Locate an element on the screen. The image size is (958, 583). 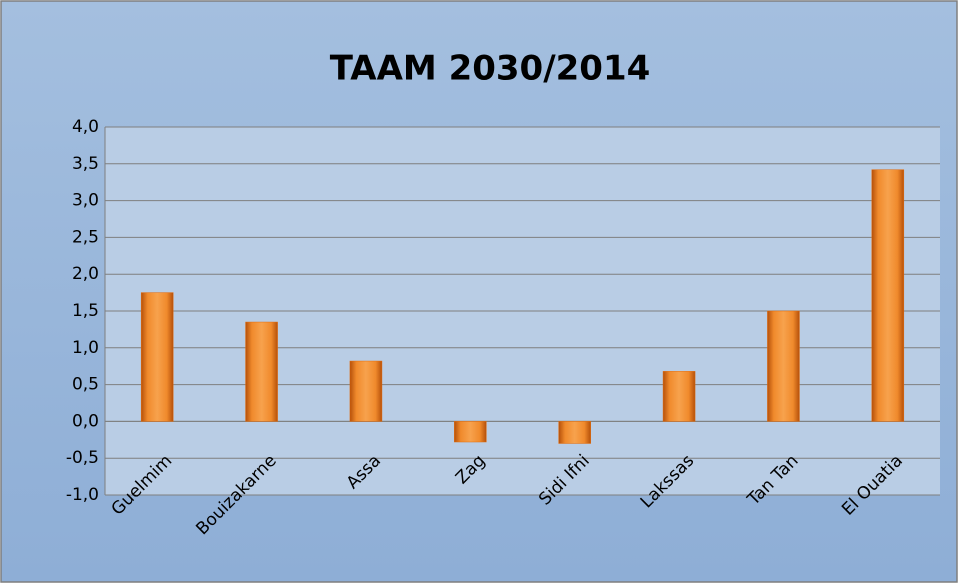
y-tick-label: 2,5 is located at coordinates (85, 237).